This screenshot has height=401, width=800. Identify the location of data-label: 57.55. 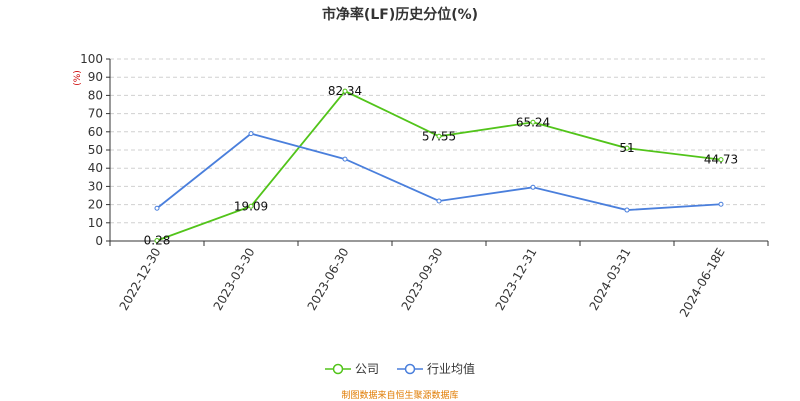
(439, 136).